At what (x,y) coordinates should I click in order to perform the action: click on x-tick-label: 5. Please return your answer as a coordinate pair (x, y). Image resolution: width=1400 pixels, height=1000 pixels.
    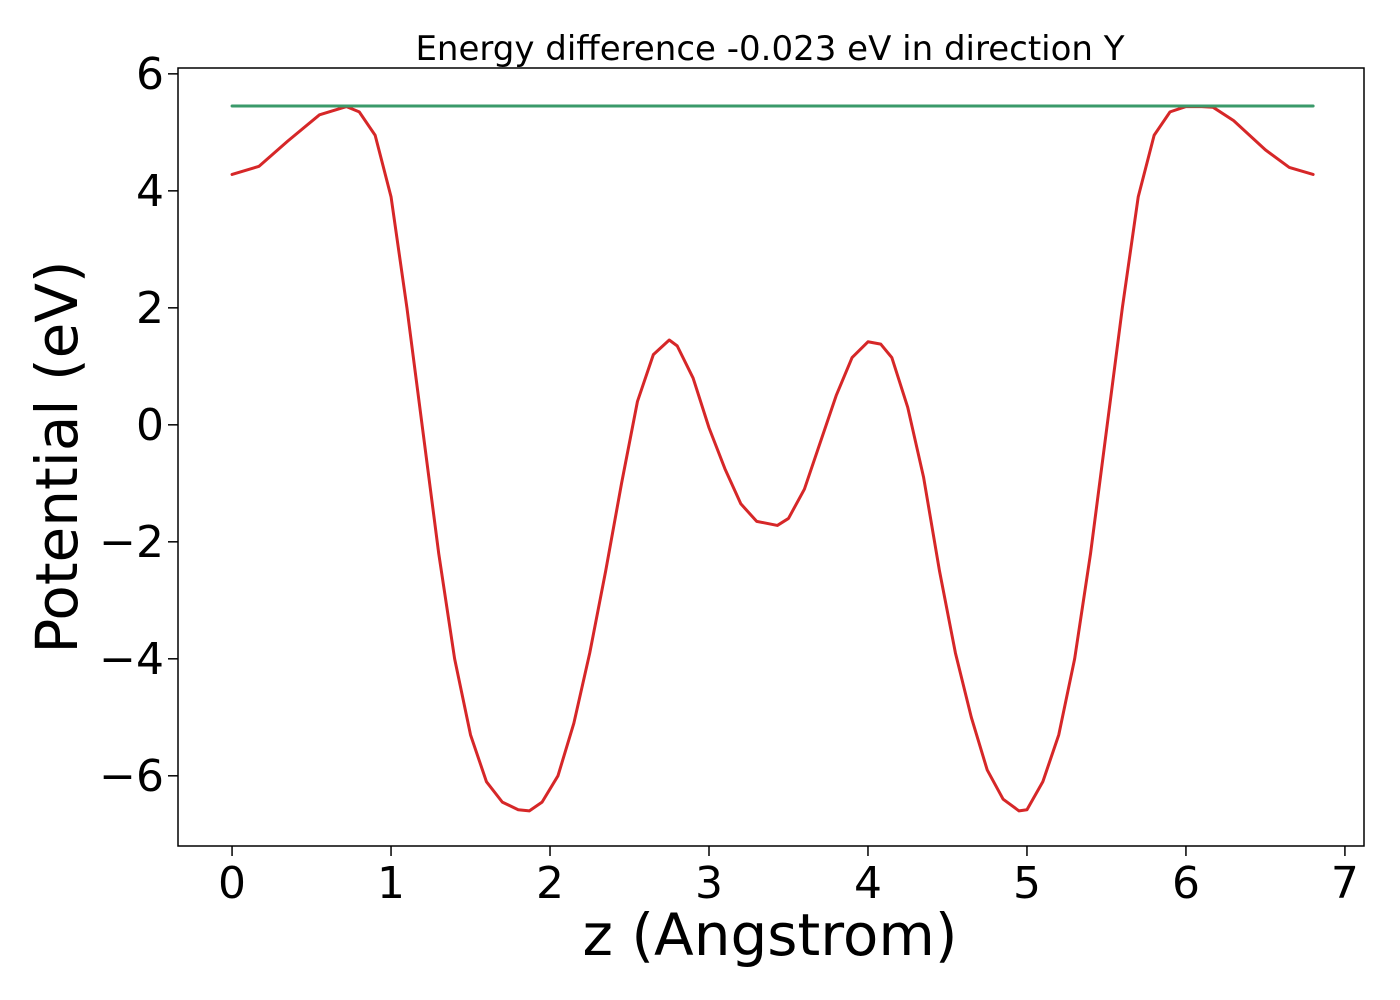
    Looking at the image, I should click on (1027, 883).